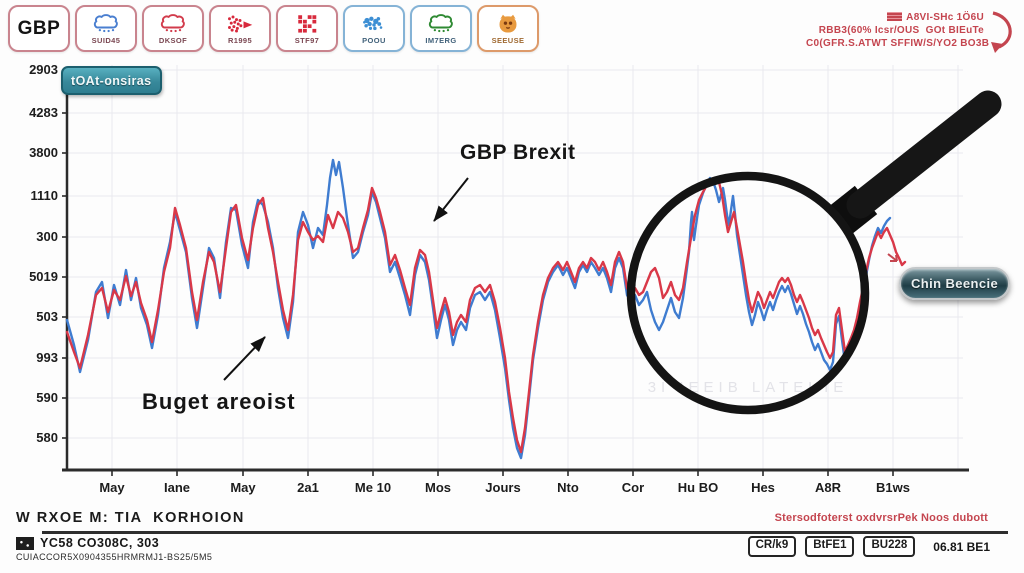  Describe the element at coordinates (441, 40) in the screenshot. I see `toolbar-button-label: IM7ERG` at that location.